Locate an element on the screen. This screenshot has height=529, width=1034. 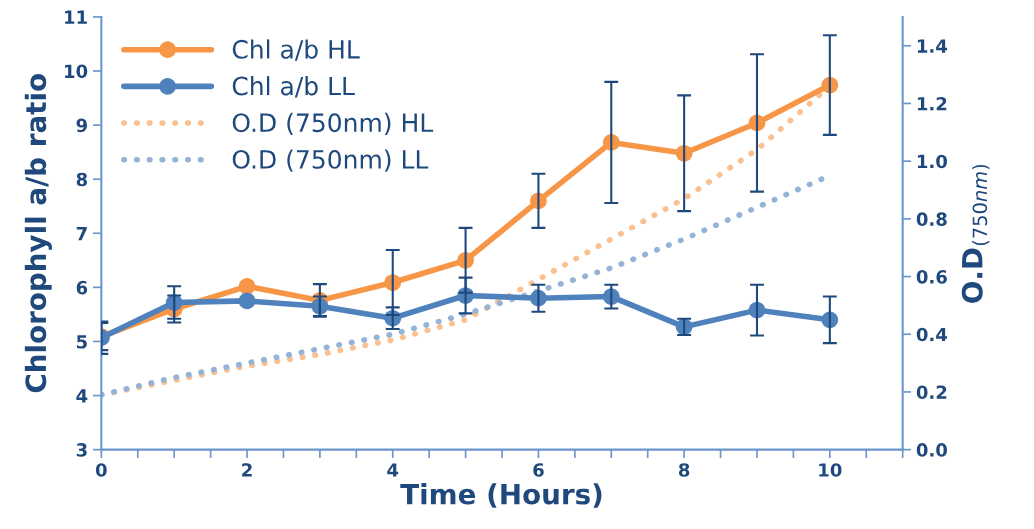
x-tick-label: 0 is located at coordinates (101, 470).